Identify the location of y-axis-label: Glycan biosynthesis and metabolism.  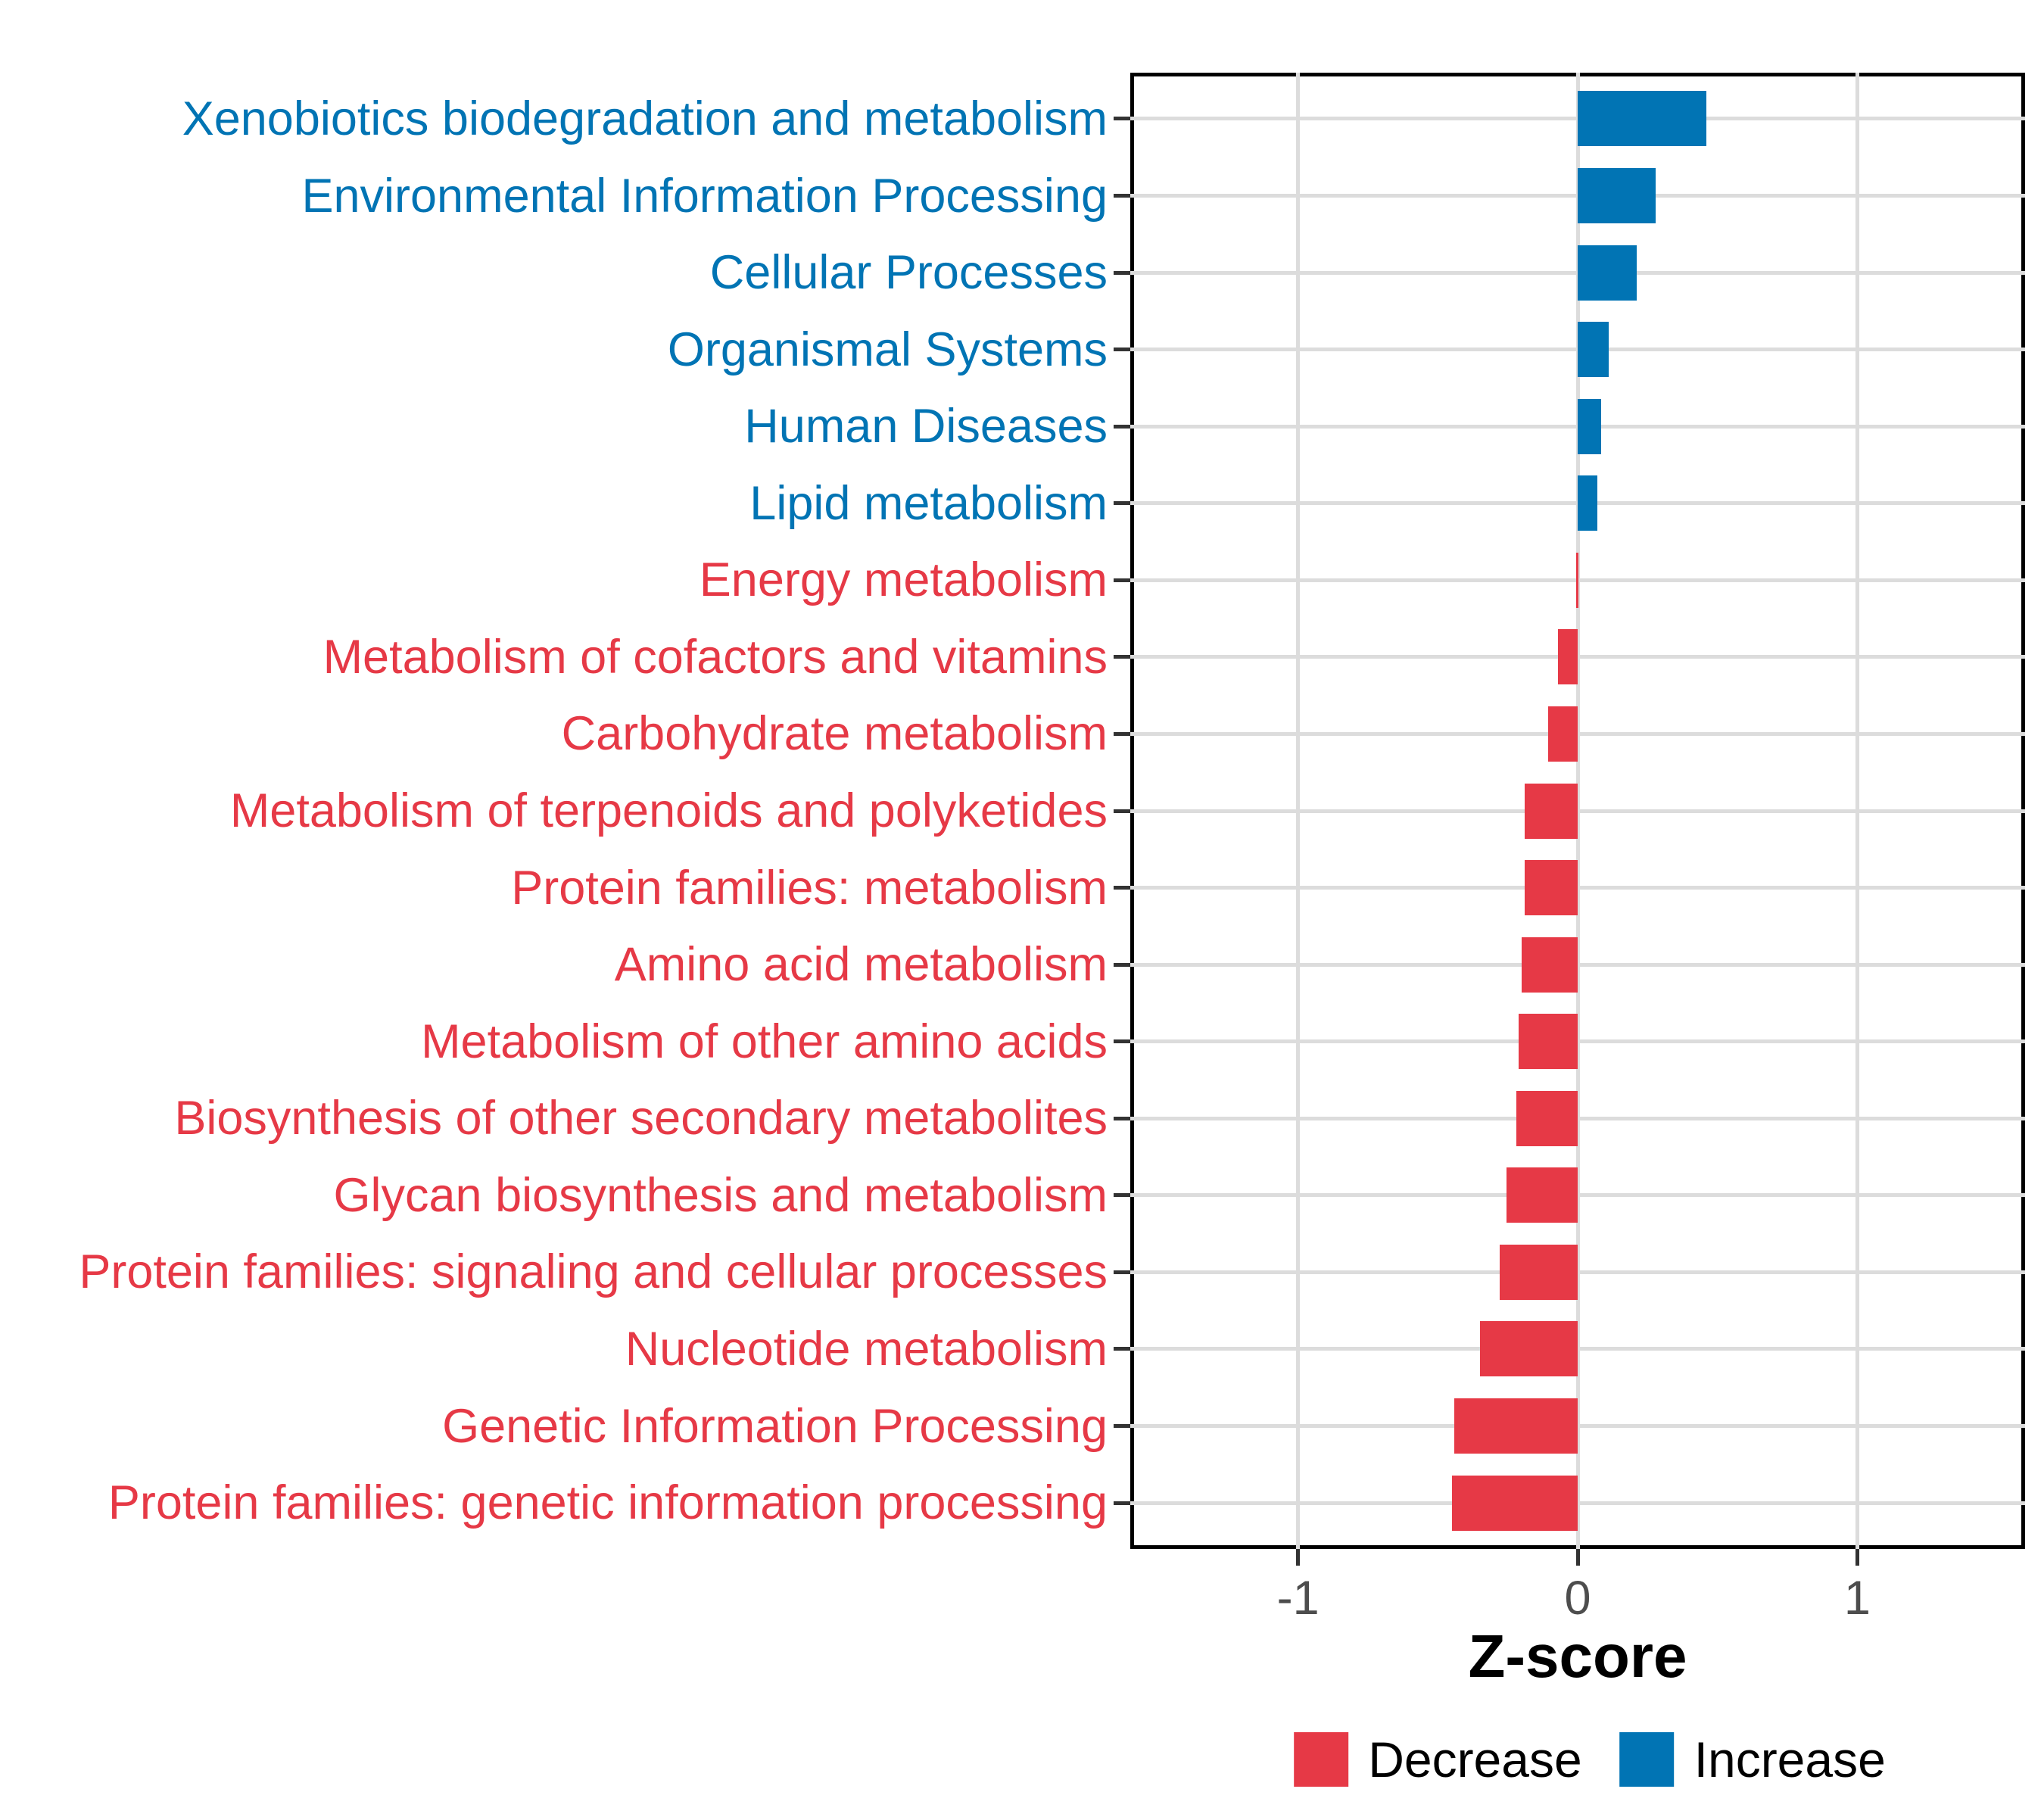
(720, 1195).